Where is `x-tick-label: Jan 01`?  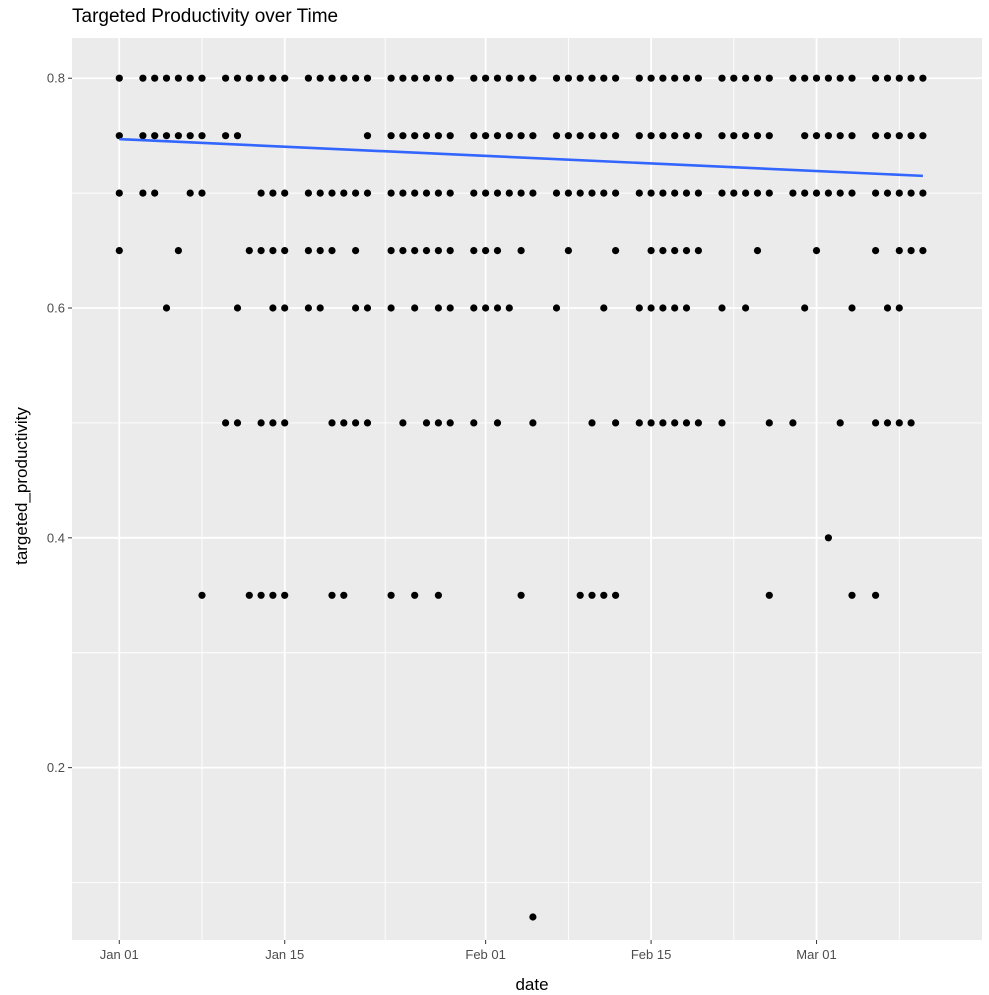
x-tick-label: Jan 01 is located at coordinates (119, 954).